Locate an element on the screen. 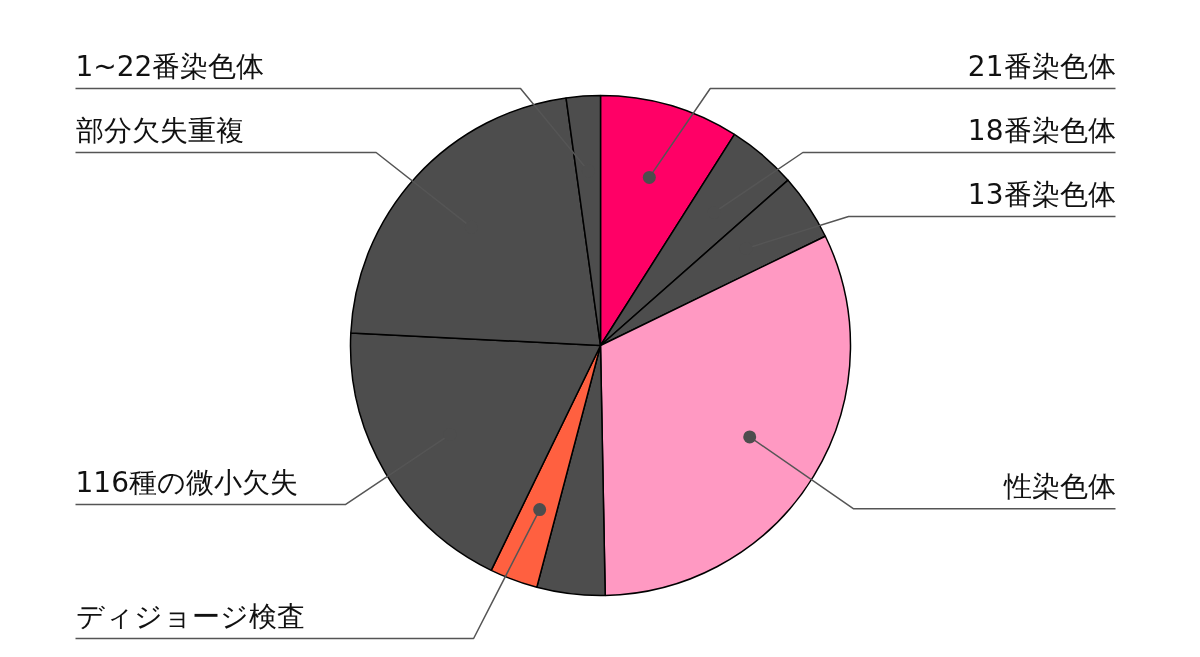 This screenshot has width=1200, height=657. slice-label: 部分欠失重複 is located at coordinates (159, 130).